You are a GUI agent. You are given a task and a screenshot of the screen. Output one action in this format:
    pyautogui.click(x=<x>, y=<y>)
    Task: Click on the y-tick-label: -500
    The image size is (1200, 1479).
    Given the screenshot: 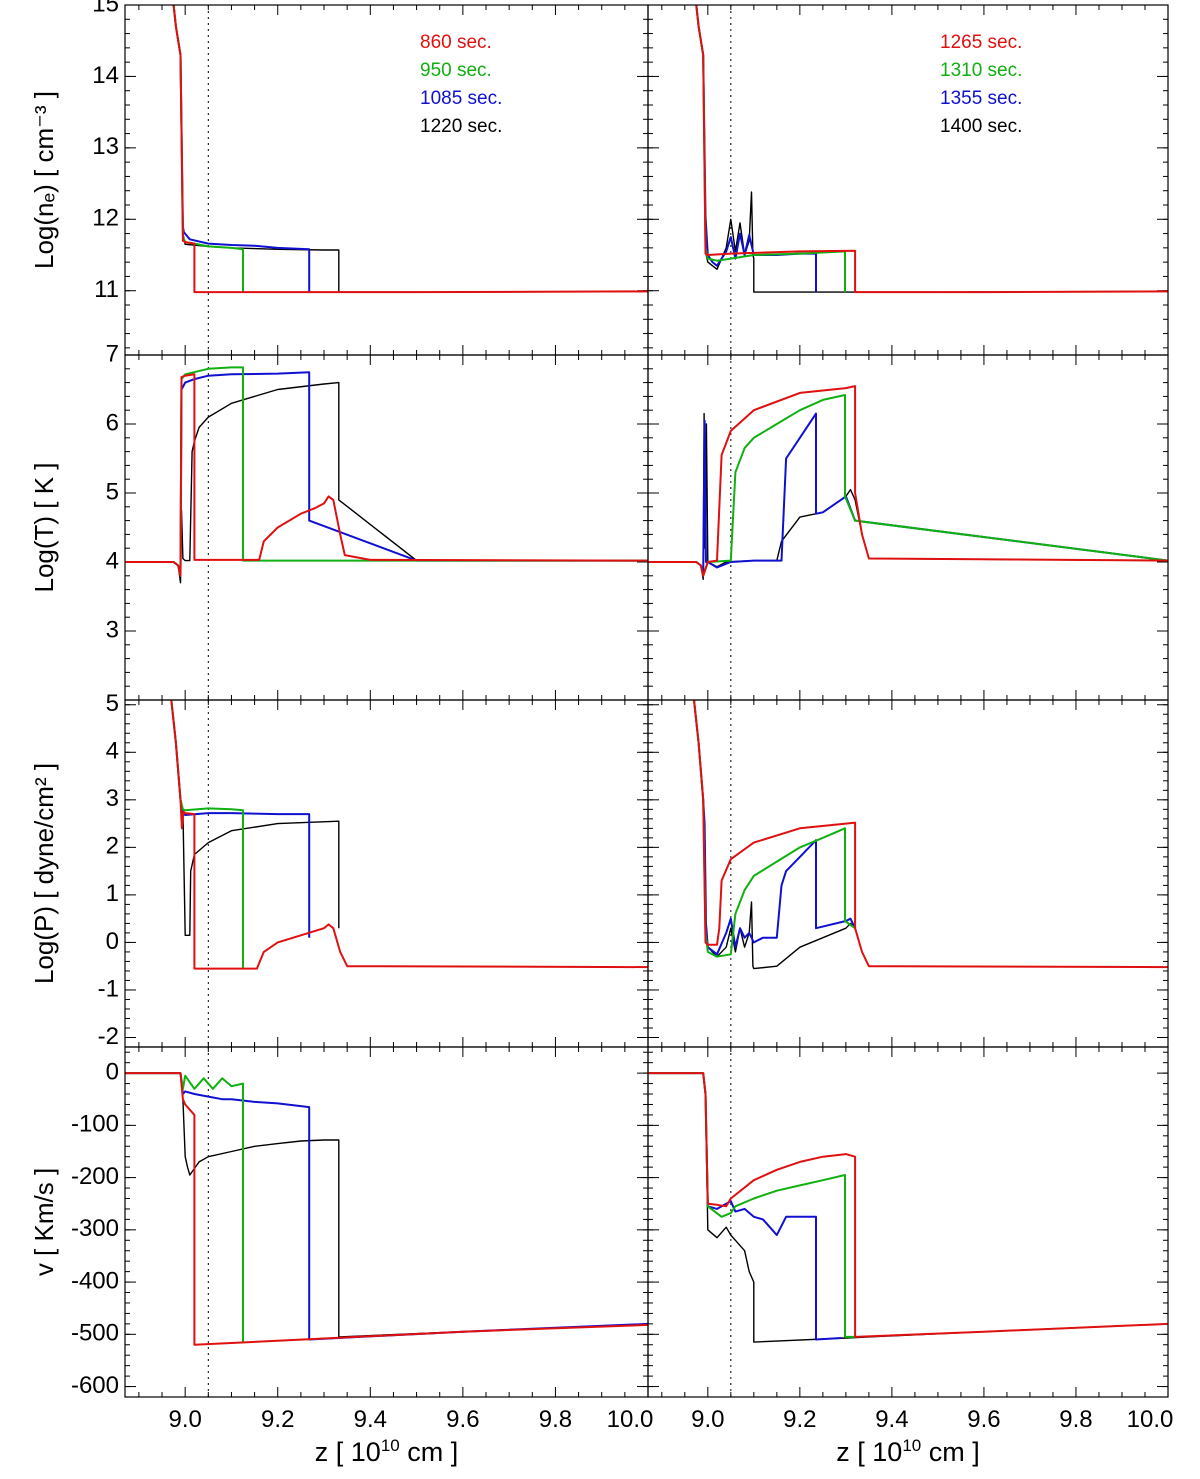 What is the action you would take?
    pyautogui.click(x=95, y=1333)
    